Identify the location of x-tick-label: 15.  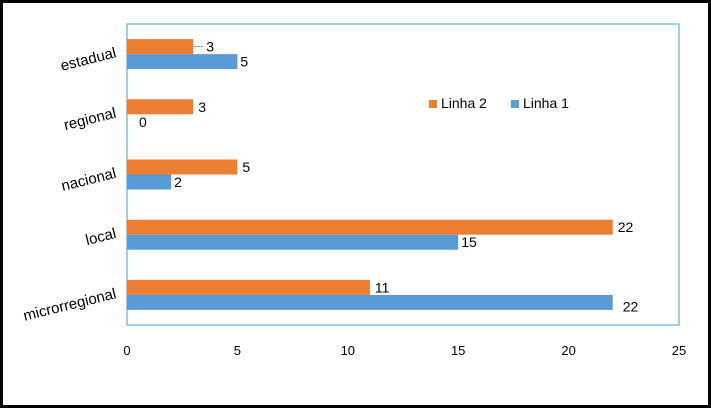
(458, 350).